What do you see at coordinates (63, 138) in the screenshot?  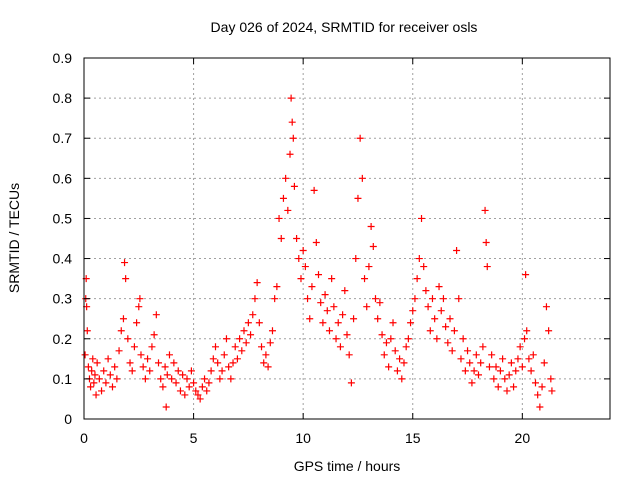 I see `y-tick-label: 0.7` at bounding box center [63, 138].